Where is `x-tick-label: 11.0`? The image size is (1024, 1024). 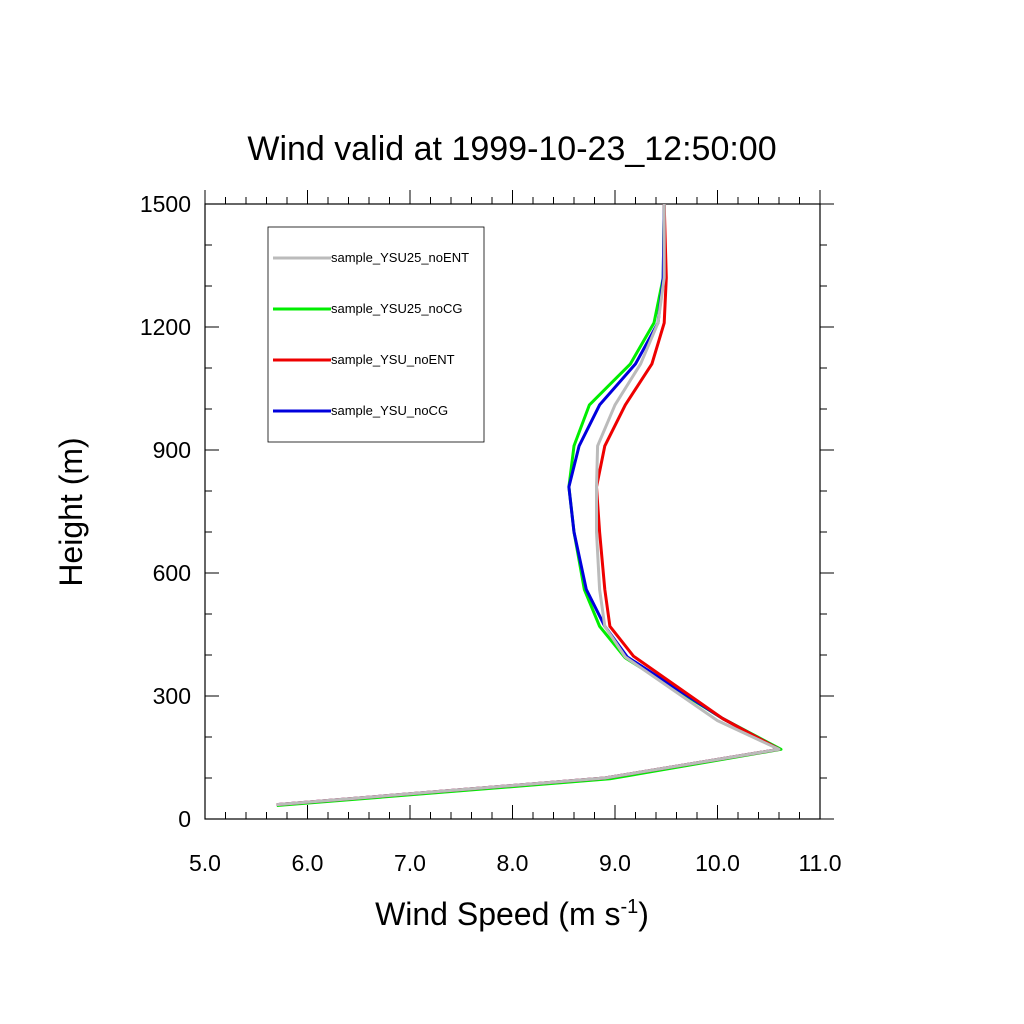
x-tick-label: 11.0 is located at coordinates (819, 863).